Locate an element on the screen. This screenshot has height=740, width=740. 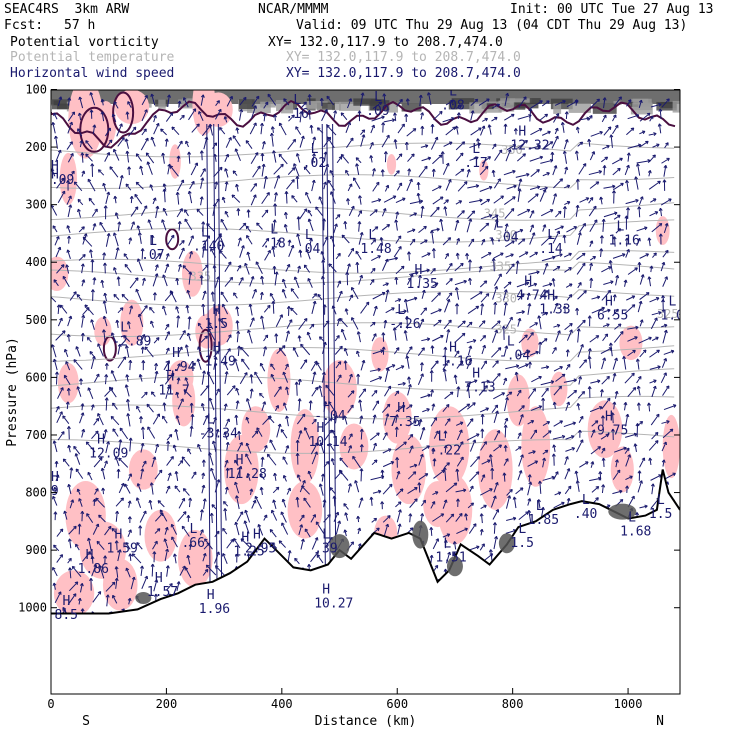
y-tick-label: 100 is located at coordinates (36, 90).